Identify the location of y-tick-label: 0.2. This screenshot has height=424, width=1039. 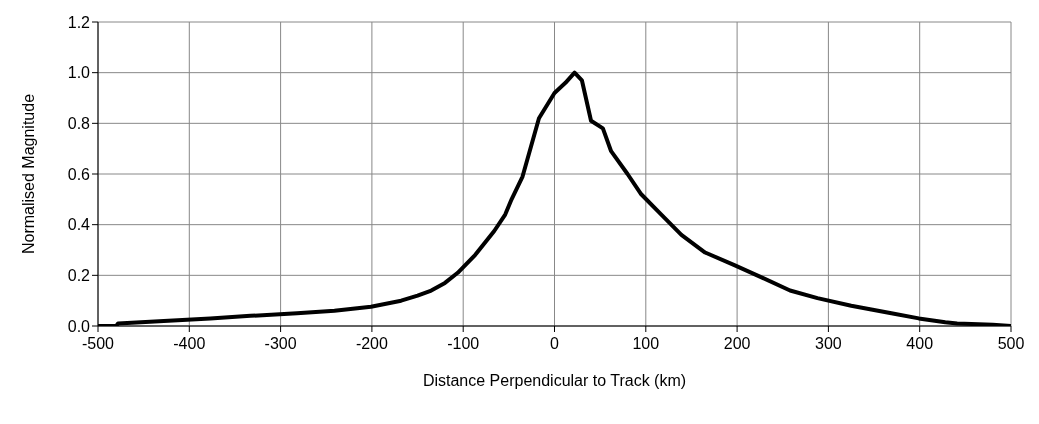
(79, 276).